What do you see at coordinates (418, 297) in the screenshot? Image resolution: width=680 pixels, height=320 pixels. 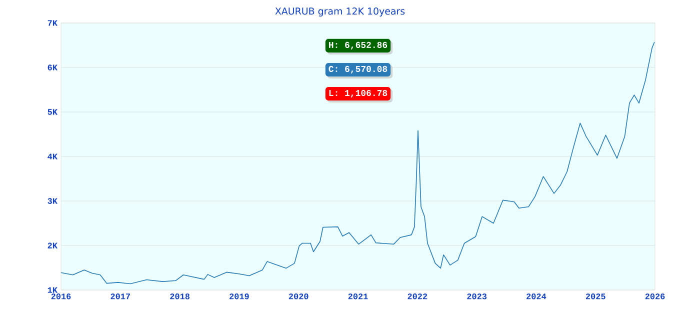 I see `x-tick-label: 2022` at bounding box center [418, 297].